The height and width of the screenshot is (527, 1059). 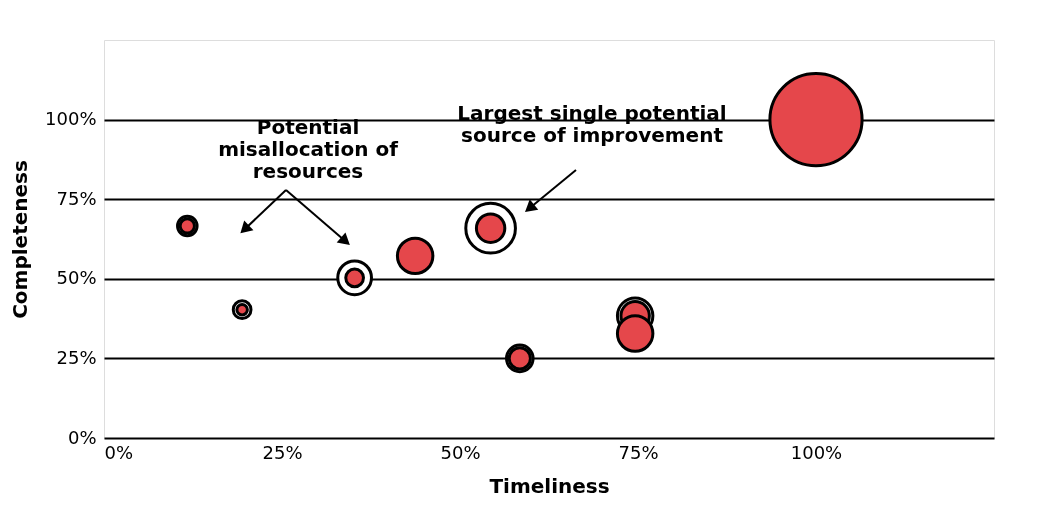 I want to click on x-tick-label: 75%, so click(x=638, y=452).